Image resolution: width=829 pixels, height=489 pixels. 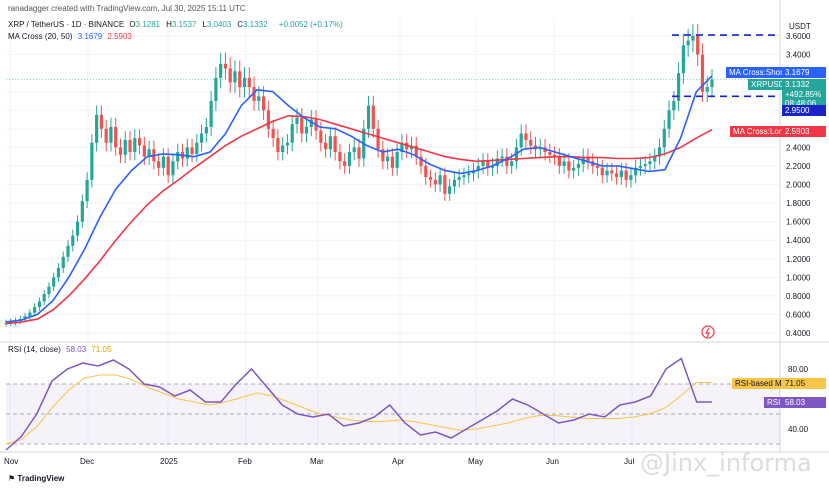 I want to click on bolt-icon, so click(x=708, y=332).